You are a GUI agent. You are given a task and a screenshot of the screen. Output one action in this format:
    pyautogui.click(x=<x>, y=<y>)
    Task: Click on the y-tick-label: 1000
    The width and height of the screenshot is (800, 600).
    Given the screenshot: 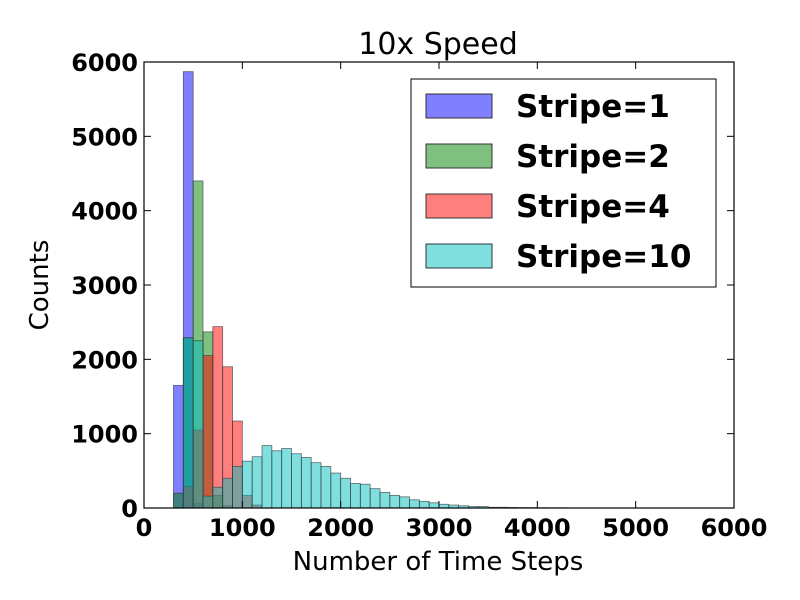 What is the action you would take?
    pyautogui.click(x=104, y=435)
    